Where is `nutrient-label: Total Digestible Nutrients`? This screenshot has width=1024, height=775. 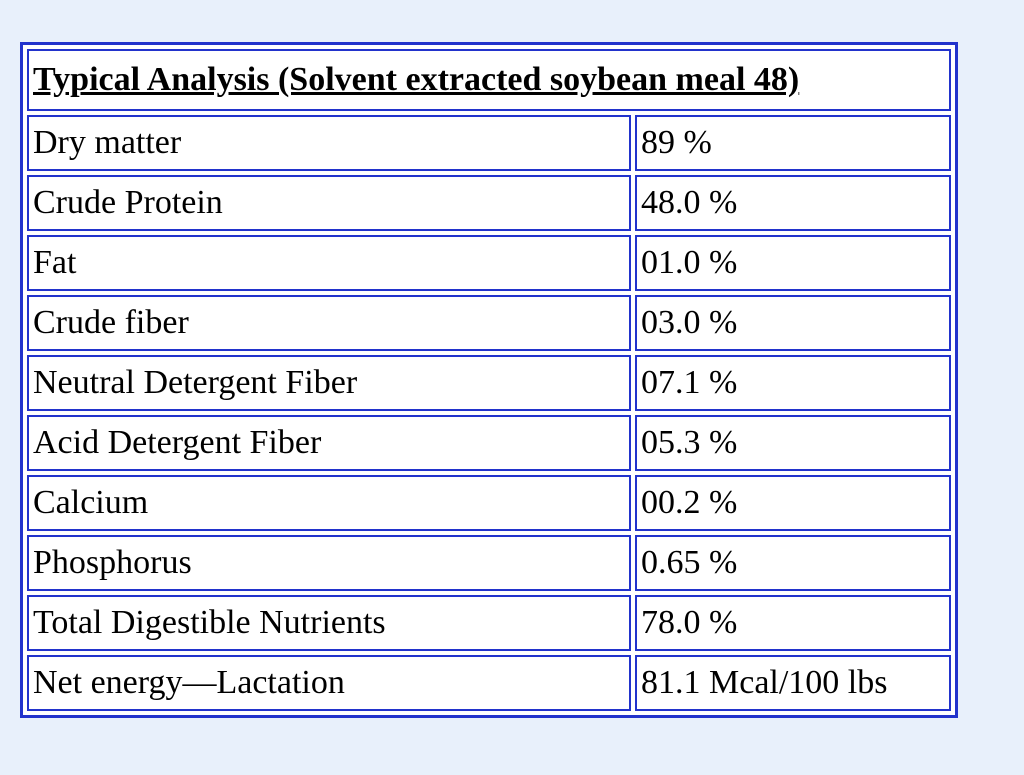
nutrient-label: Total Digestible Nutrients is located at coordinates (329, 623).